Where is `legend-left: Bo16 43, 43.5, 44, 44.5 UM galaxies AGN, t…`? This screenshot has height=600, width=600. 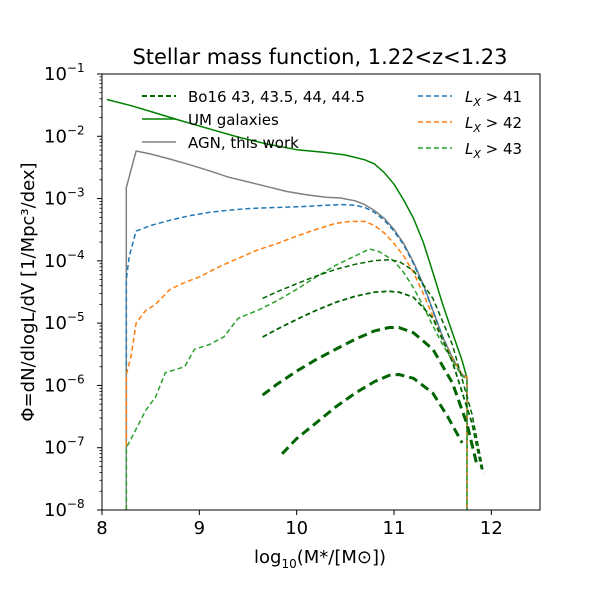
legend-left: Bo16 43, 43.5, 44, 44.5 UM galaxies AGN, t… is located at coordinates (253, 120).